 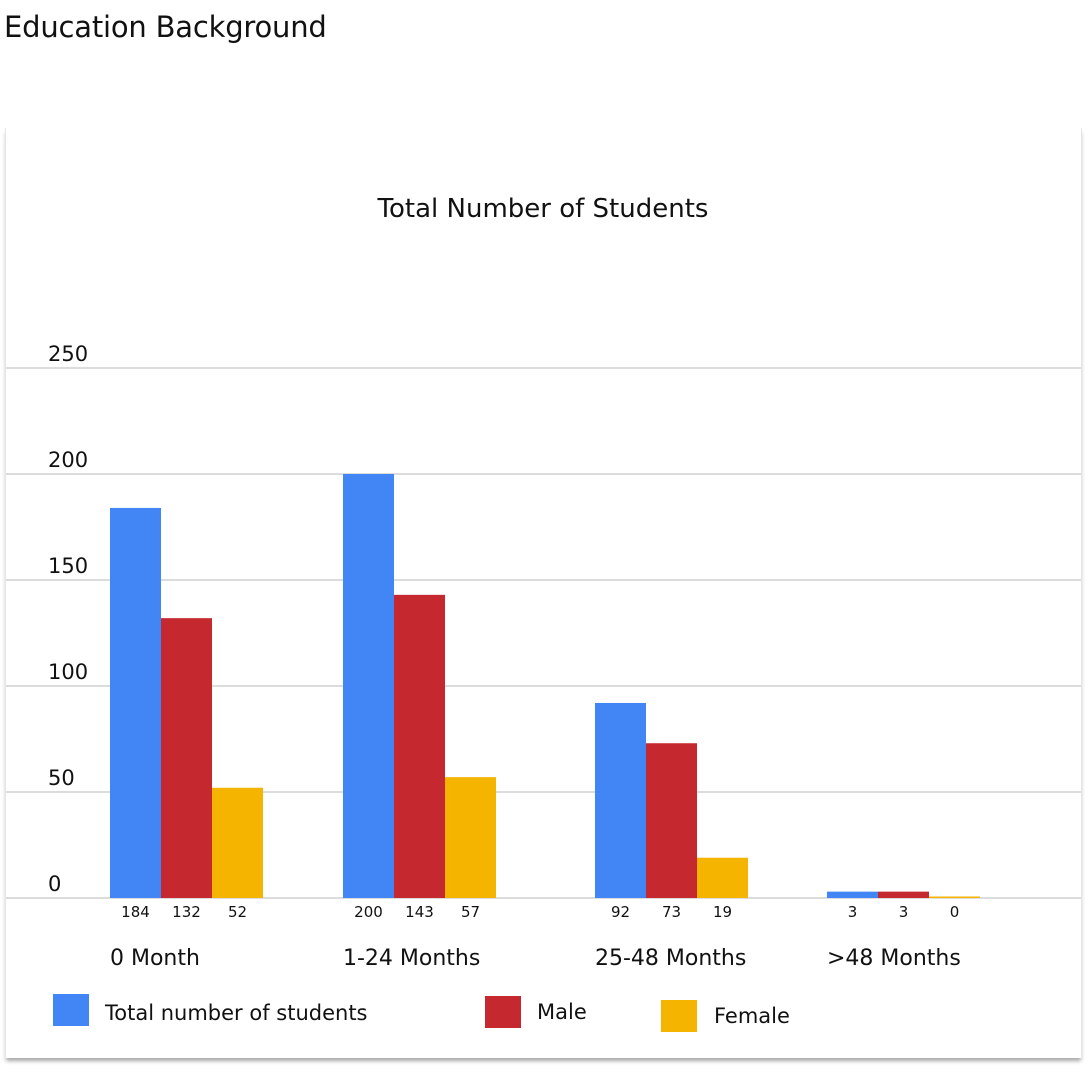 What do you see at coordinates (620, 912) in the screenshot?
I see `data-label: 92` at bounding box center [620, 912].